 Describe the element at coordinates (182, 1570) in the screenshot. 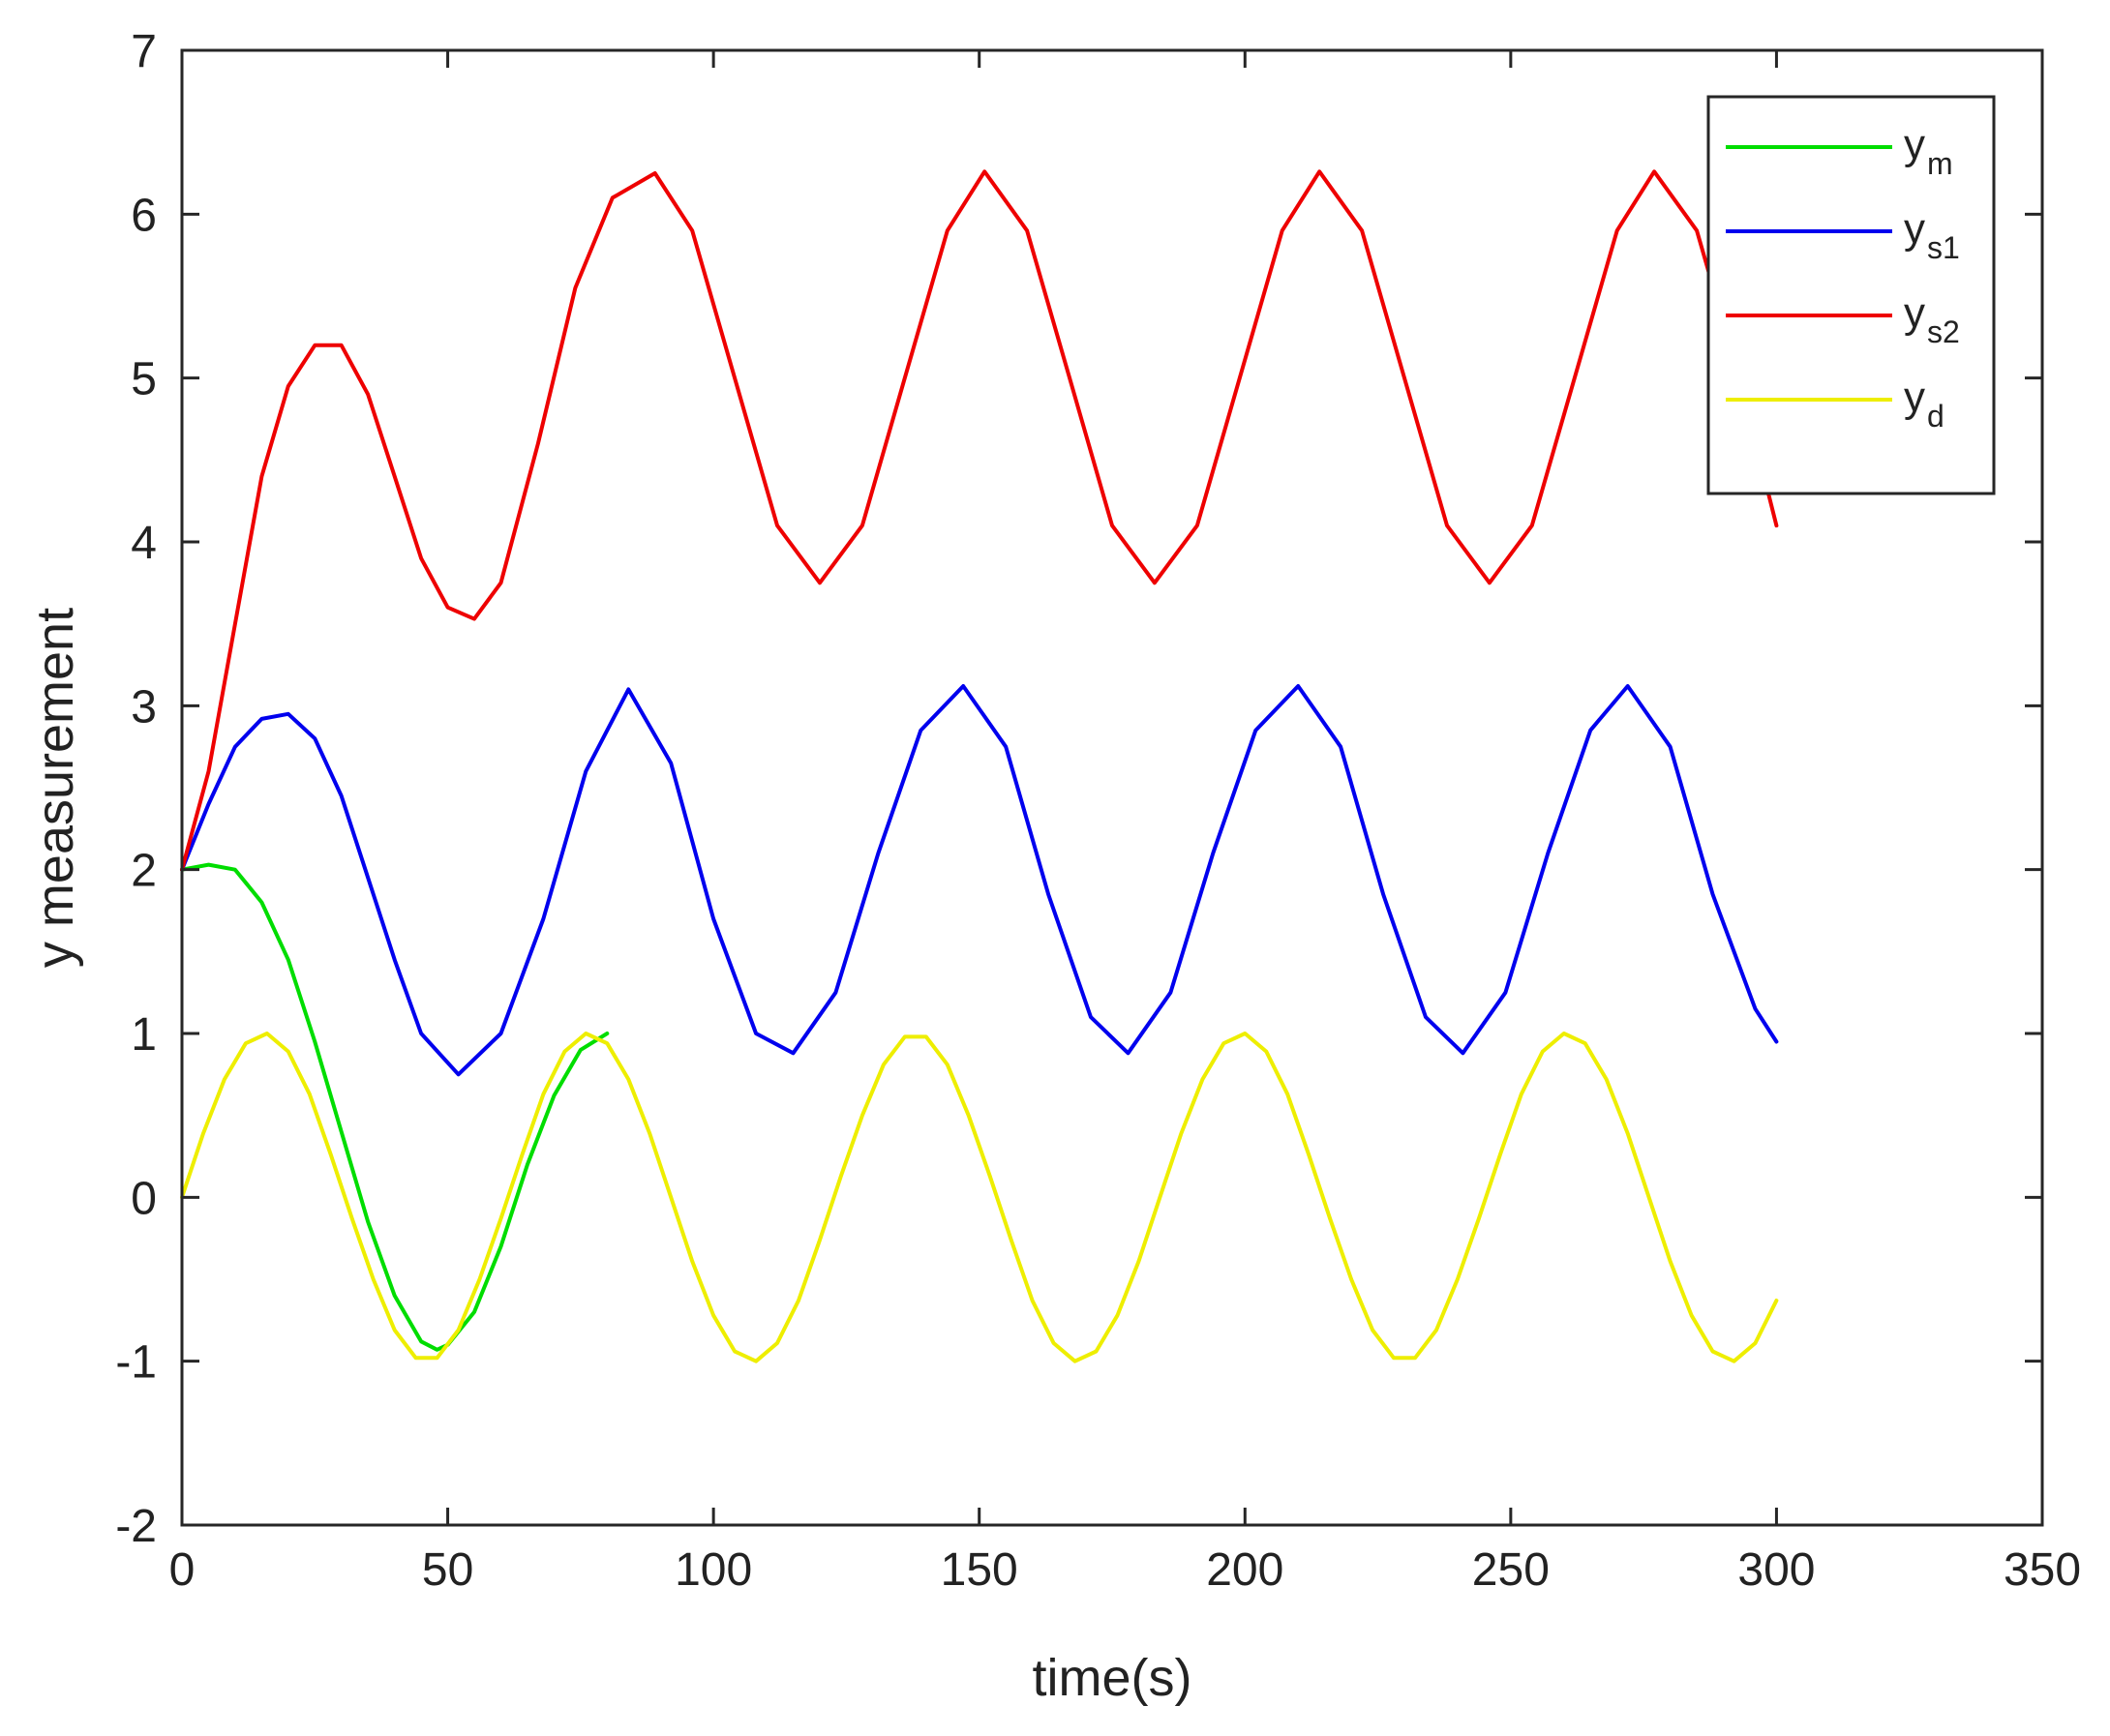

I see `x-tick-label: 0` at that location.